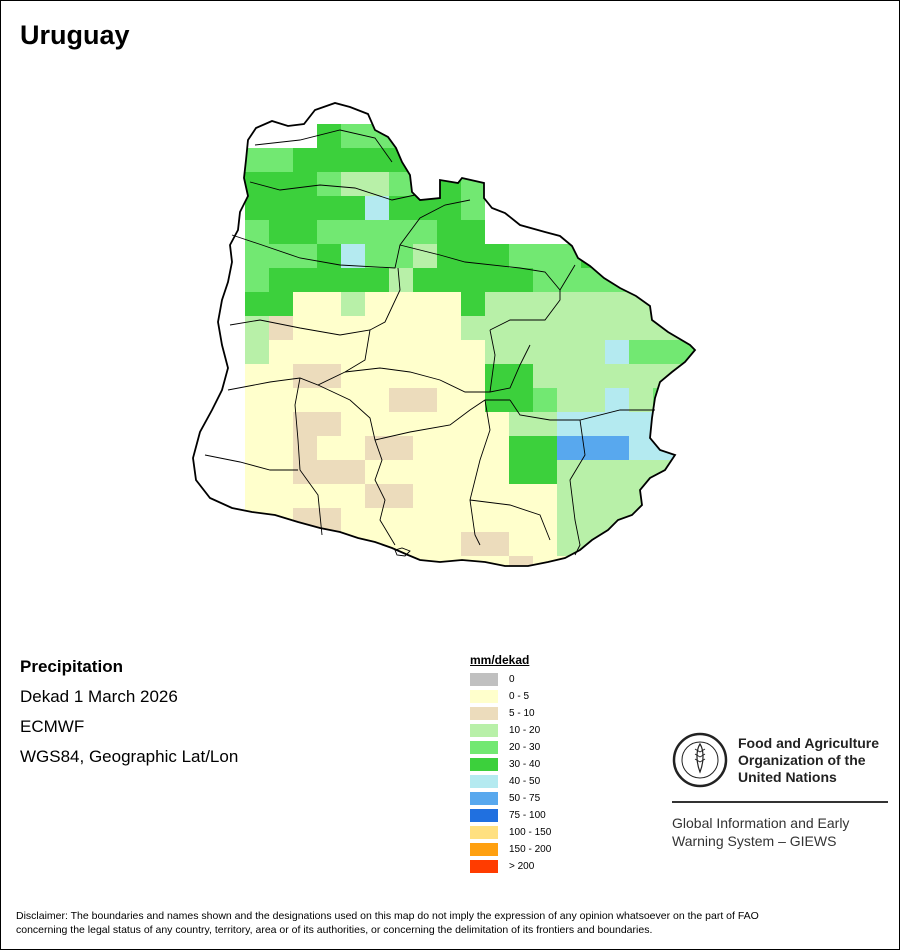  I want to click on model-label: ECMWF, so click(52, 726).